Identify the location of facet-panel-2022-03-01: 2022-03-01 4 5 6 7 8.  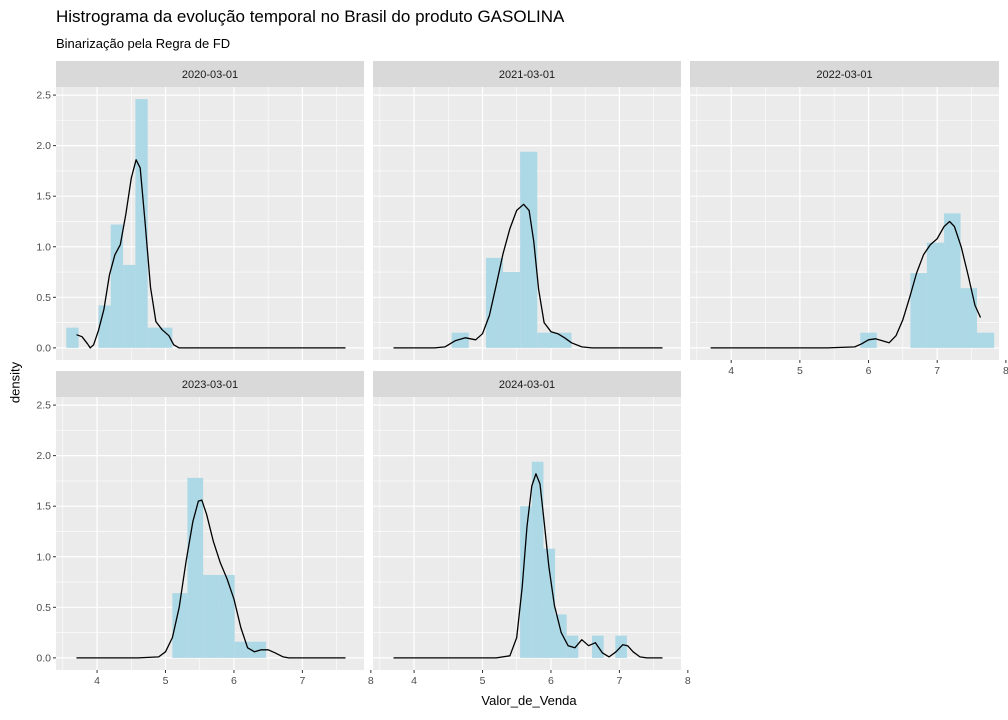
(849, 219).